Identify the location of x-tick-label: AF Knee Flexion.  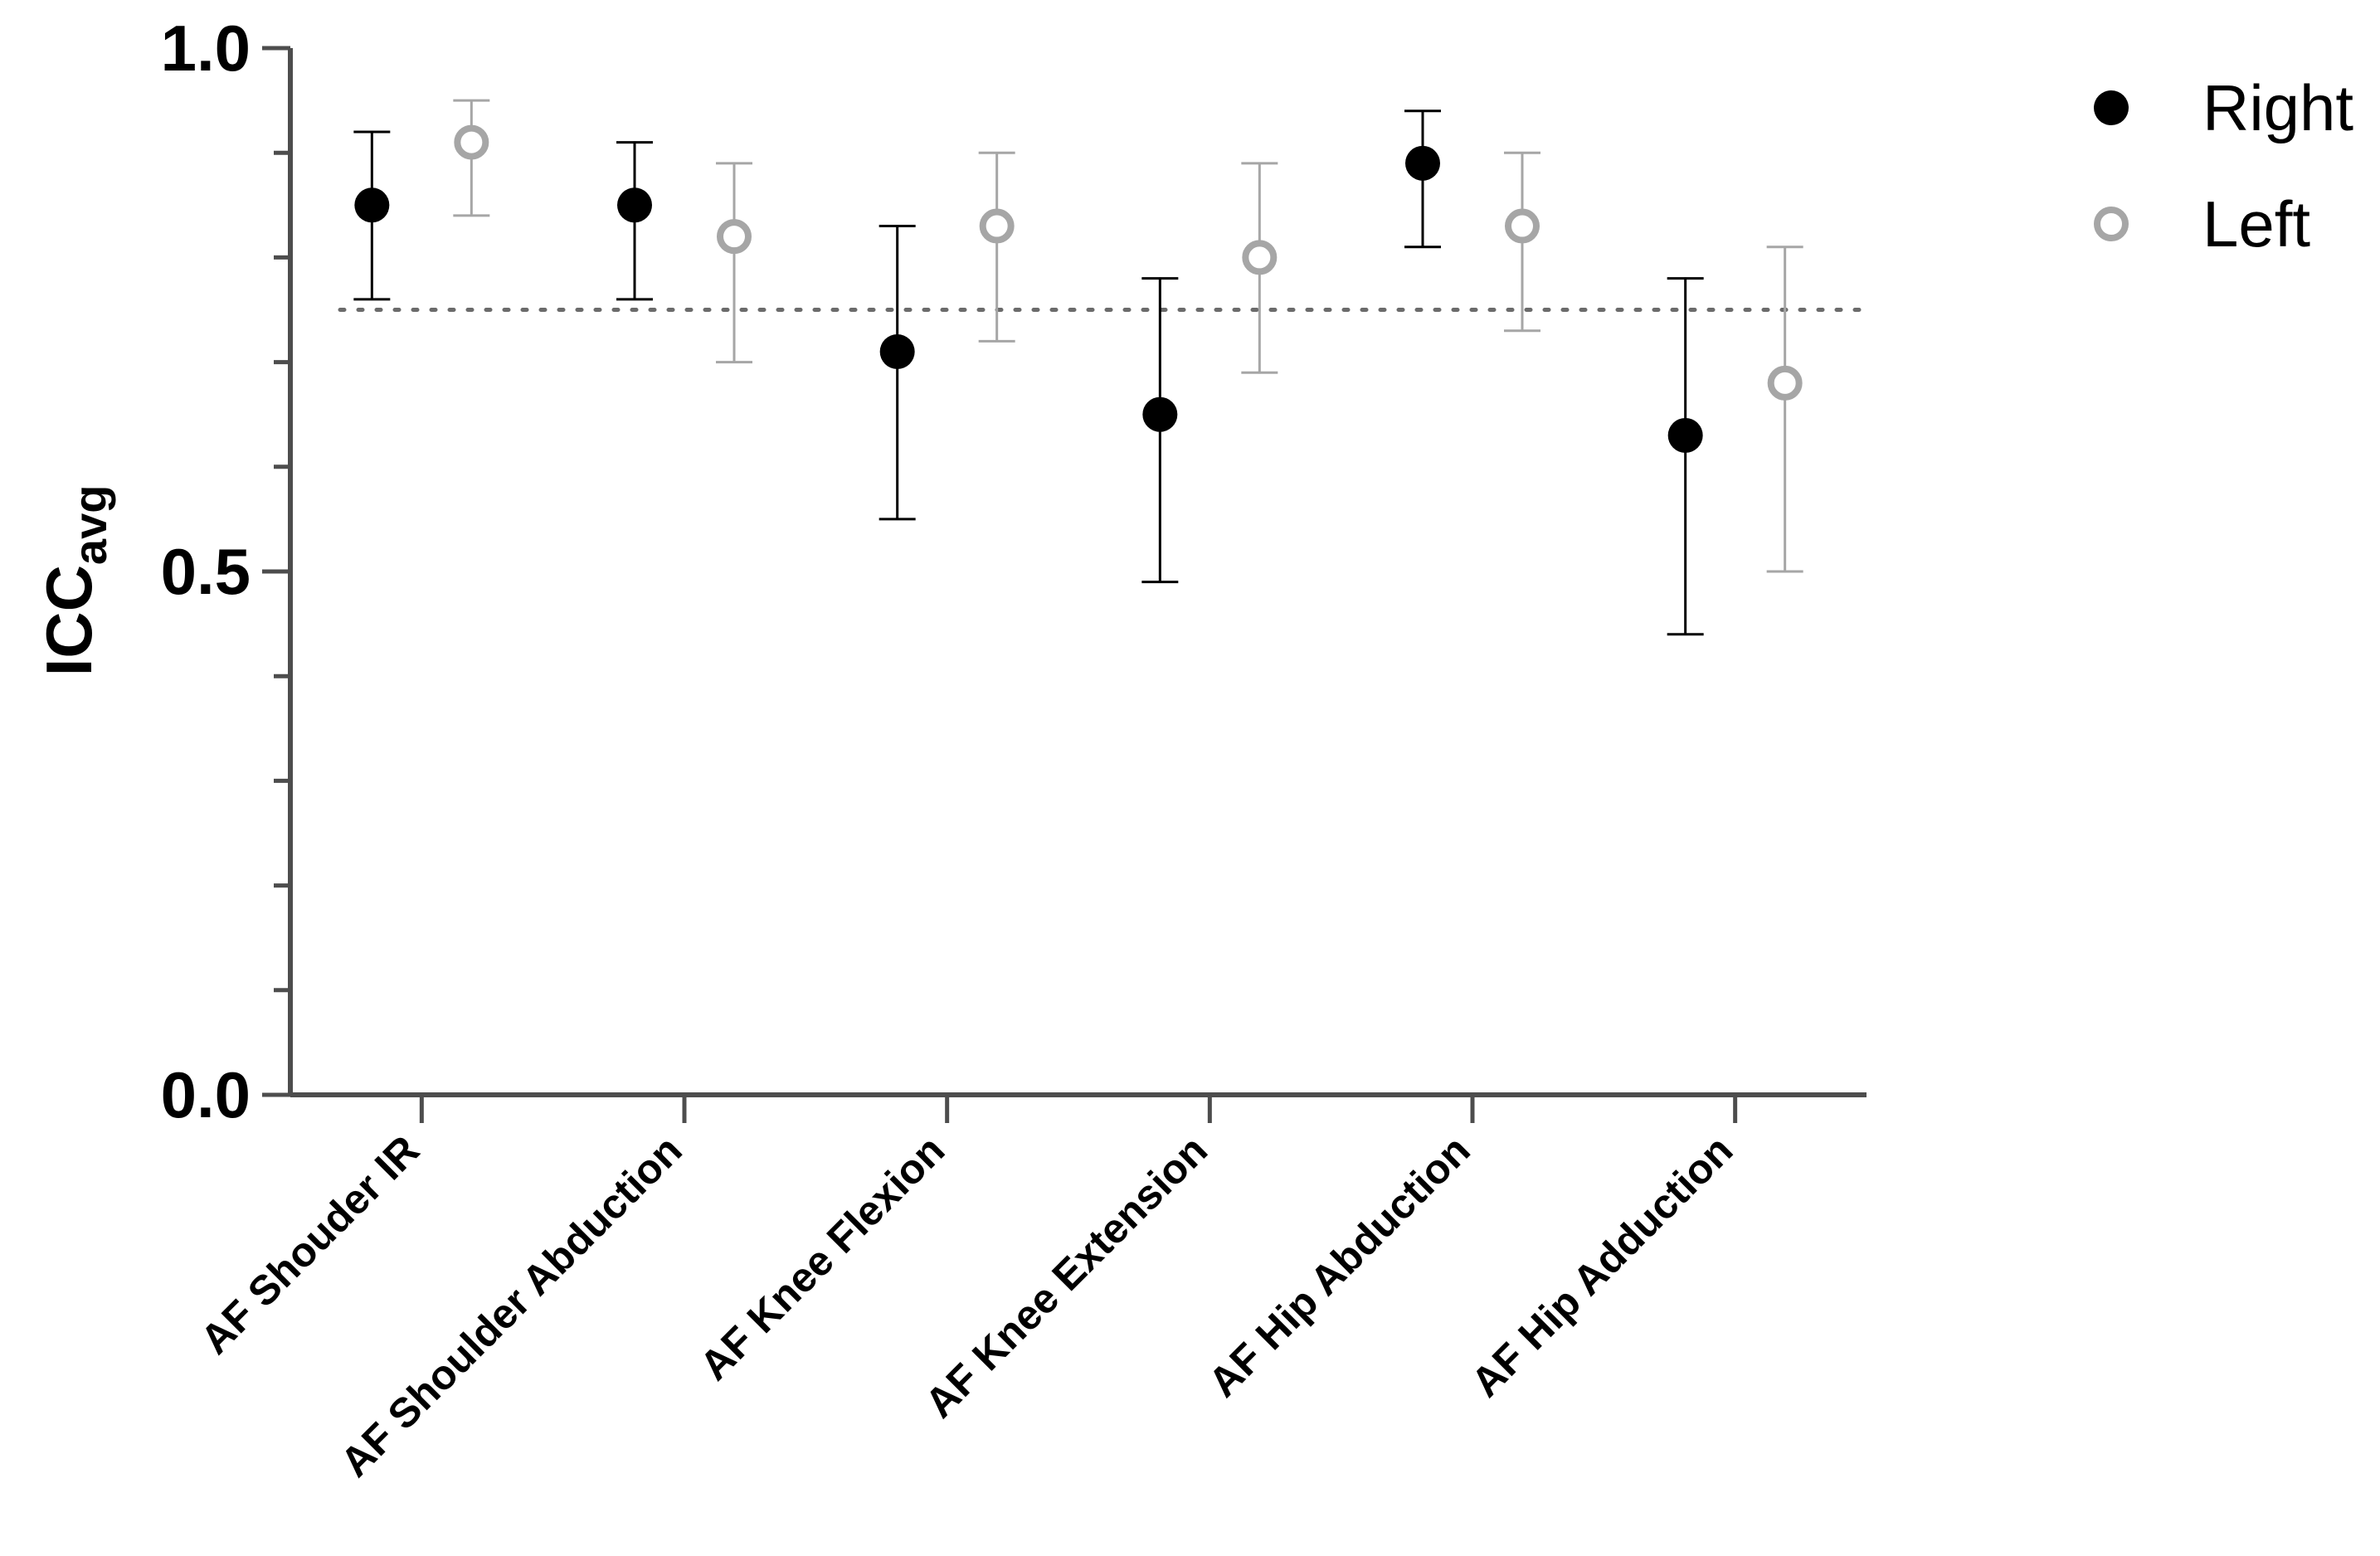
(822, 1258).